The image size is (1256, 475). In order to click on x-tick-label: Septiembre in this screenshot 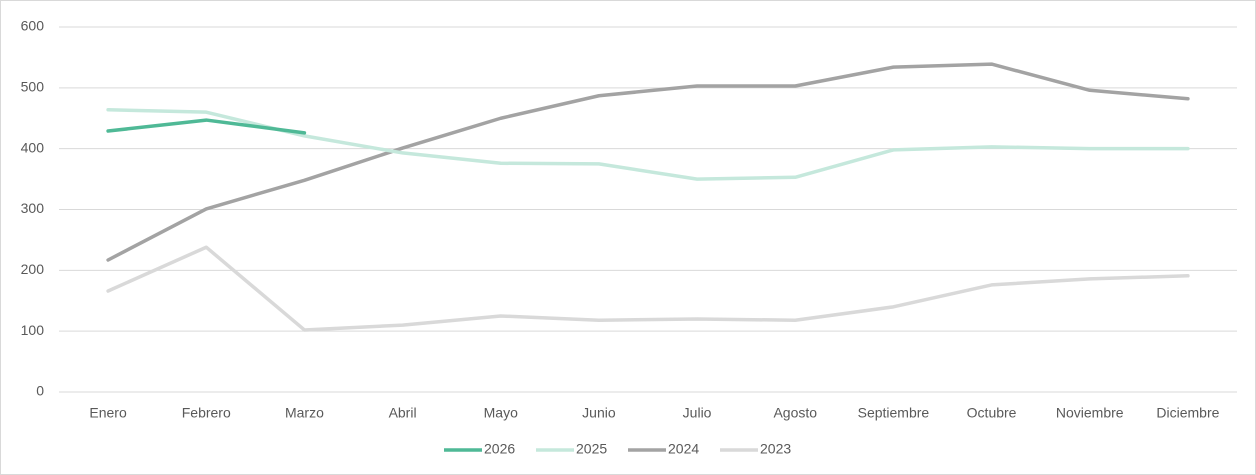, I will do `click(894, 413)`.